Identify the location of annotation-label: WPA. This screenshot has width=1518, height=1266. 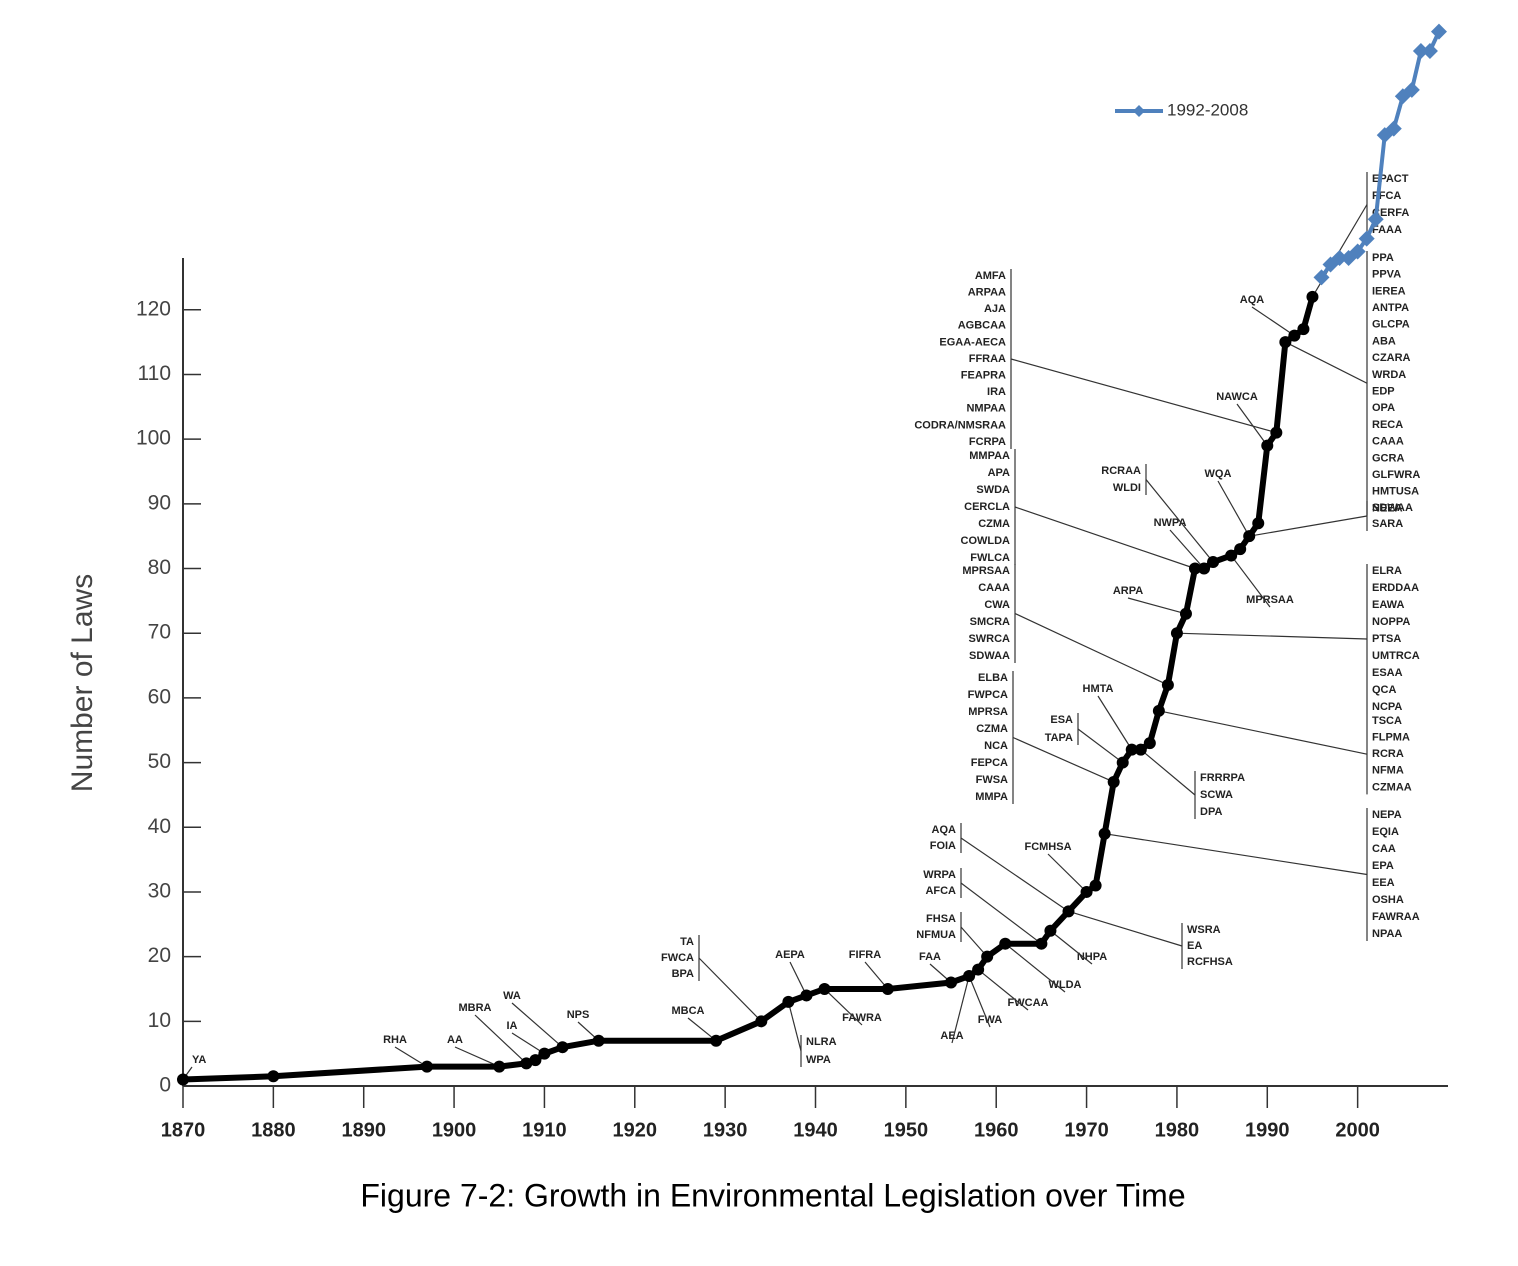
(818, 1060).